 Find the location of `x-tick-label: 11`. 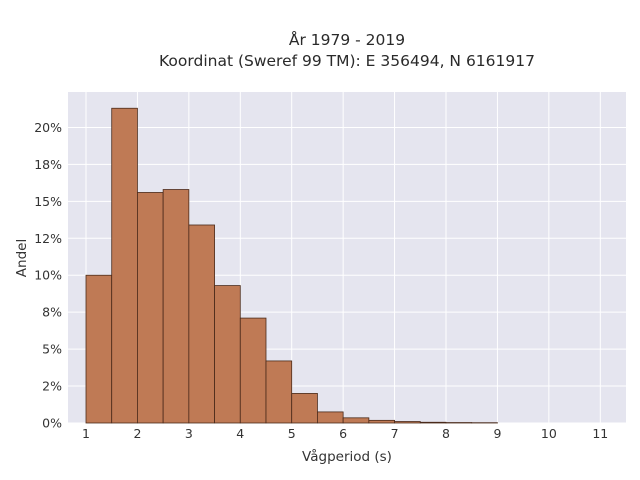

x-tick-label: 11 is located at coordinates (600, 433).